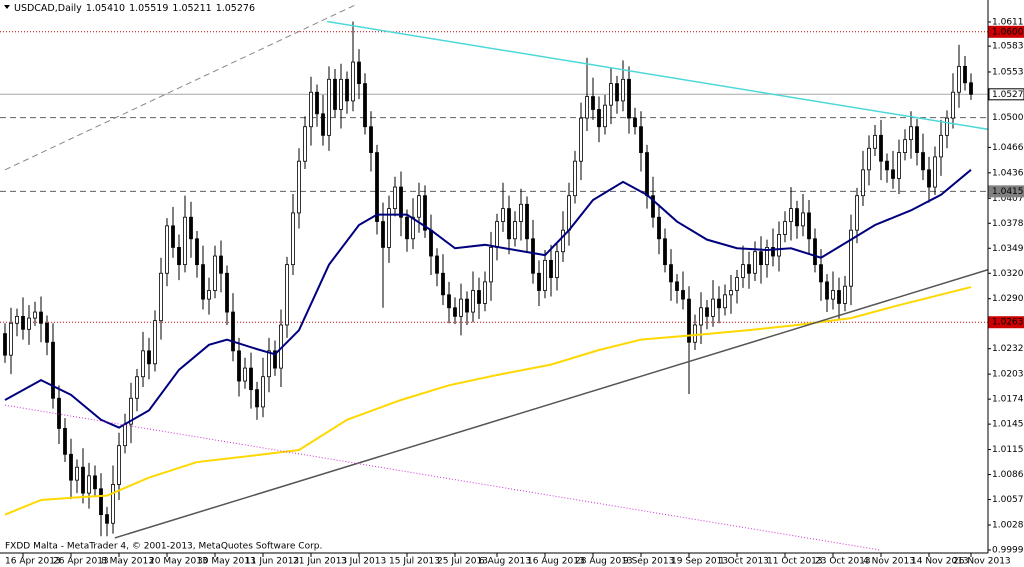  I want to click on y-tick-label: 1.06115, so click(1008, 22).